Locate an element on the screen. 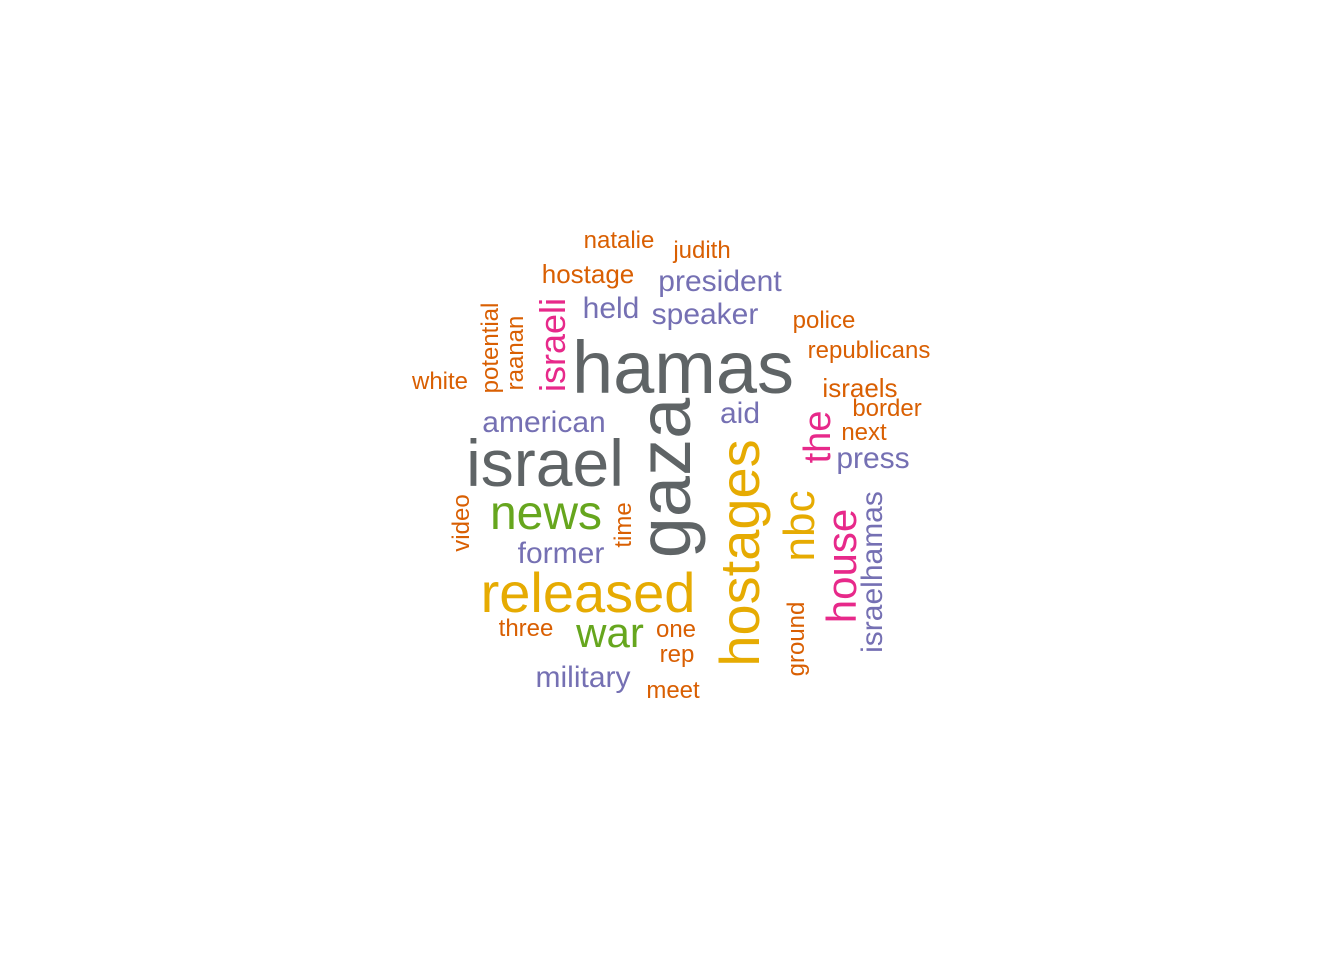  word-time: time is located at coordinates (623, 525).